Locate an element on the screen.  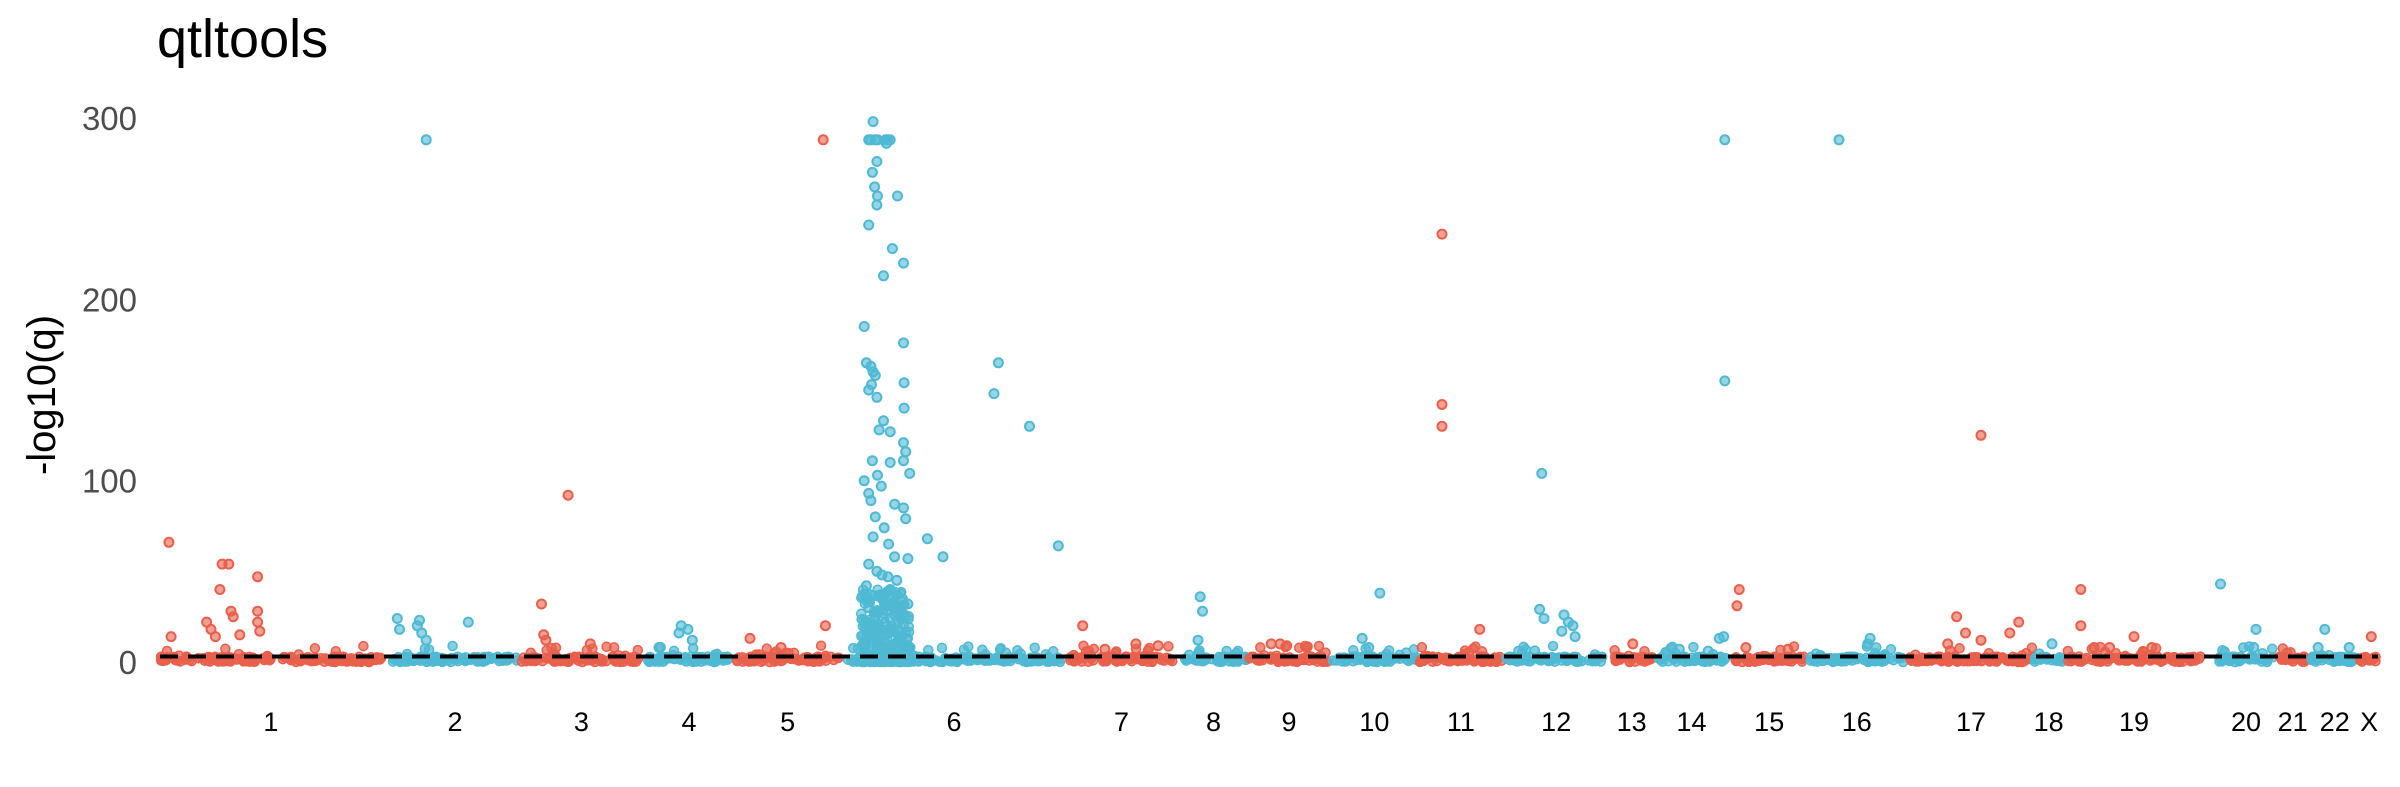
chromosome-label: 9 is located at coordinates (1288, 722).